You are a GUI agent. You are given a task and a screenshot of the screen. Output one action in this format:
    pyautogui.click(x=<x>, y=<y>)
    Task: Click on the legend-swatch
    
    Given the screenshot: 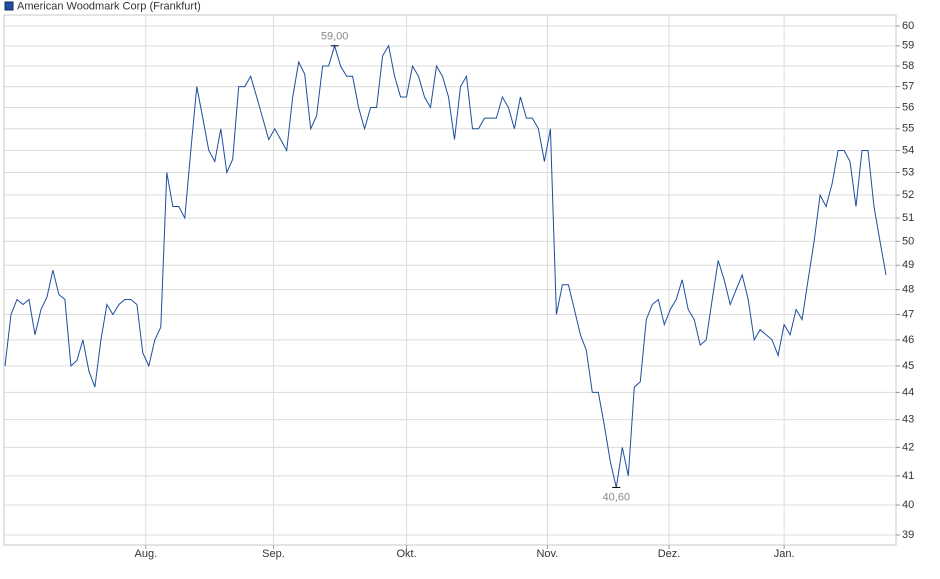 What is the action you would take?
    pyautogui.click(x=9, y=6)
    